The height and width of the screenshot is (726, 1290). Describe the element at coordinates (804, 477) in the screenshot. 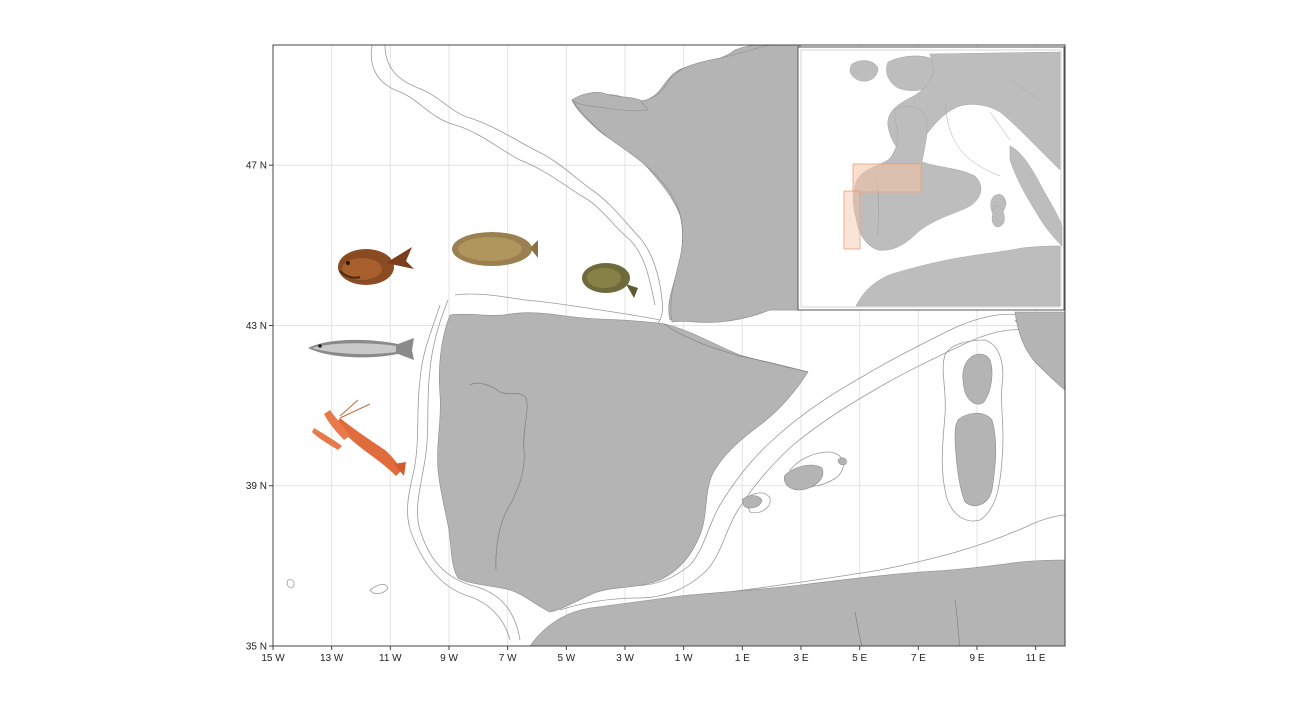

I see `balearic-islands` at that location.